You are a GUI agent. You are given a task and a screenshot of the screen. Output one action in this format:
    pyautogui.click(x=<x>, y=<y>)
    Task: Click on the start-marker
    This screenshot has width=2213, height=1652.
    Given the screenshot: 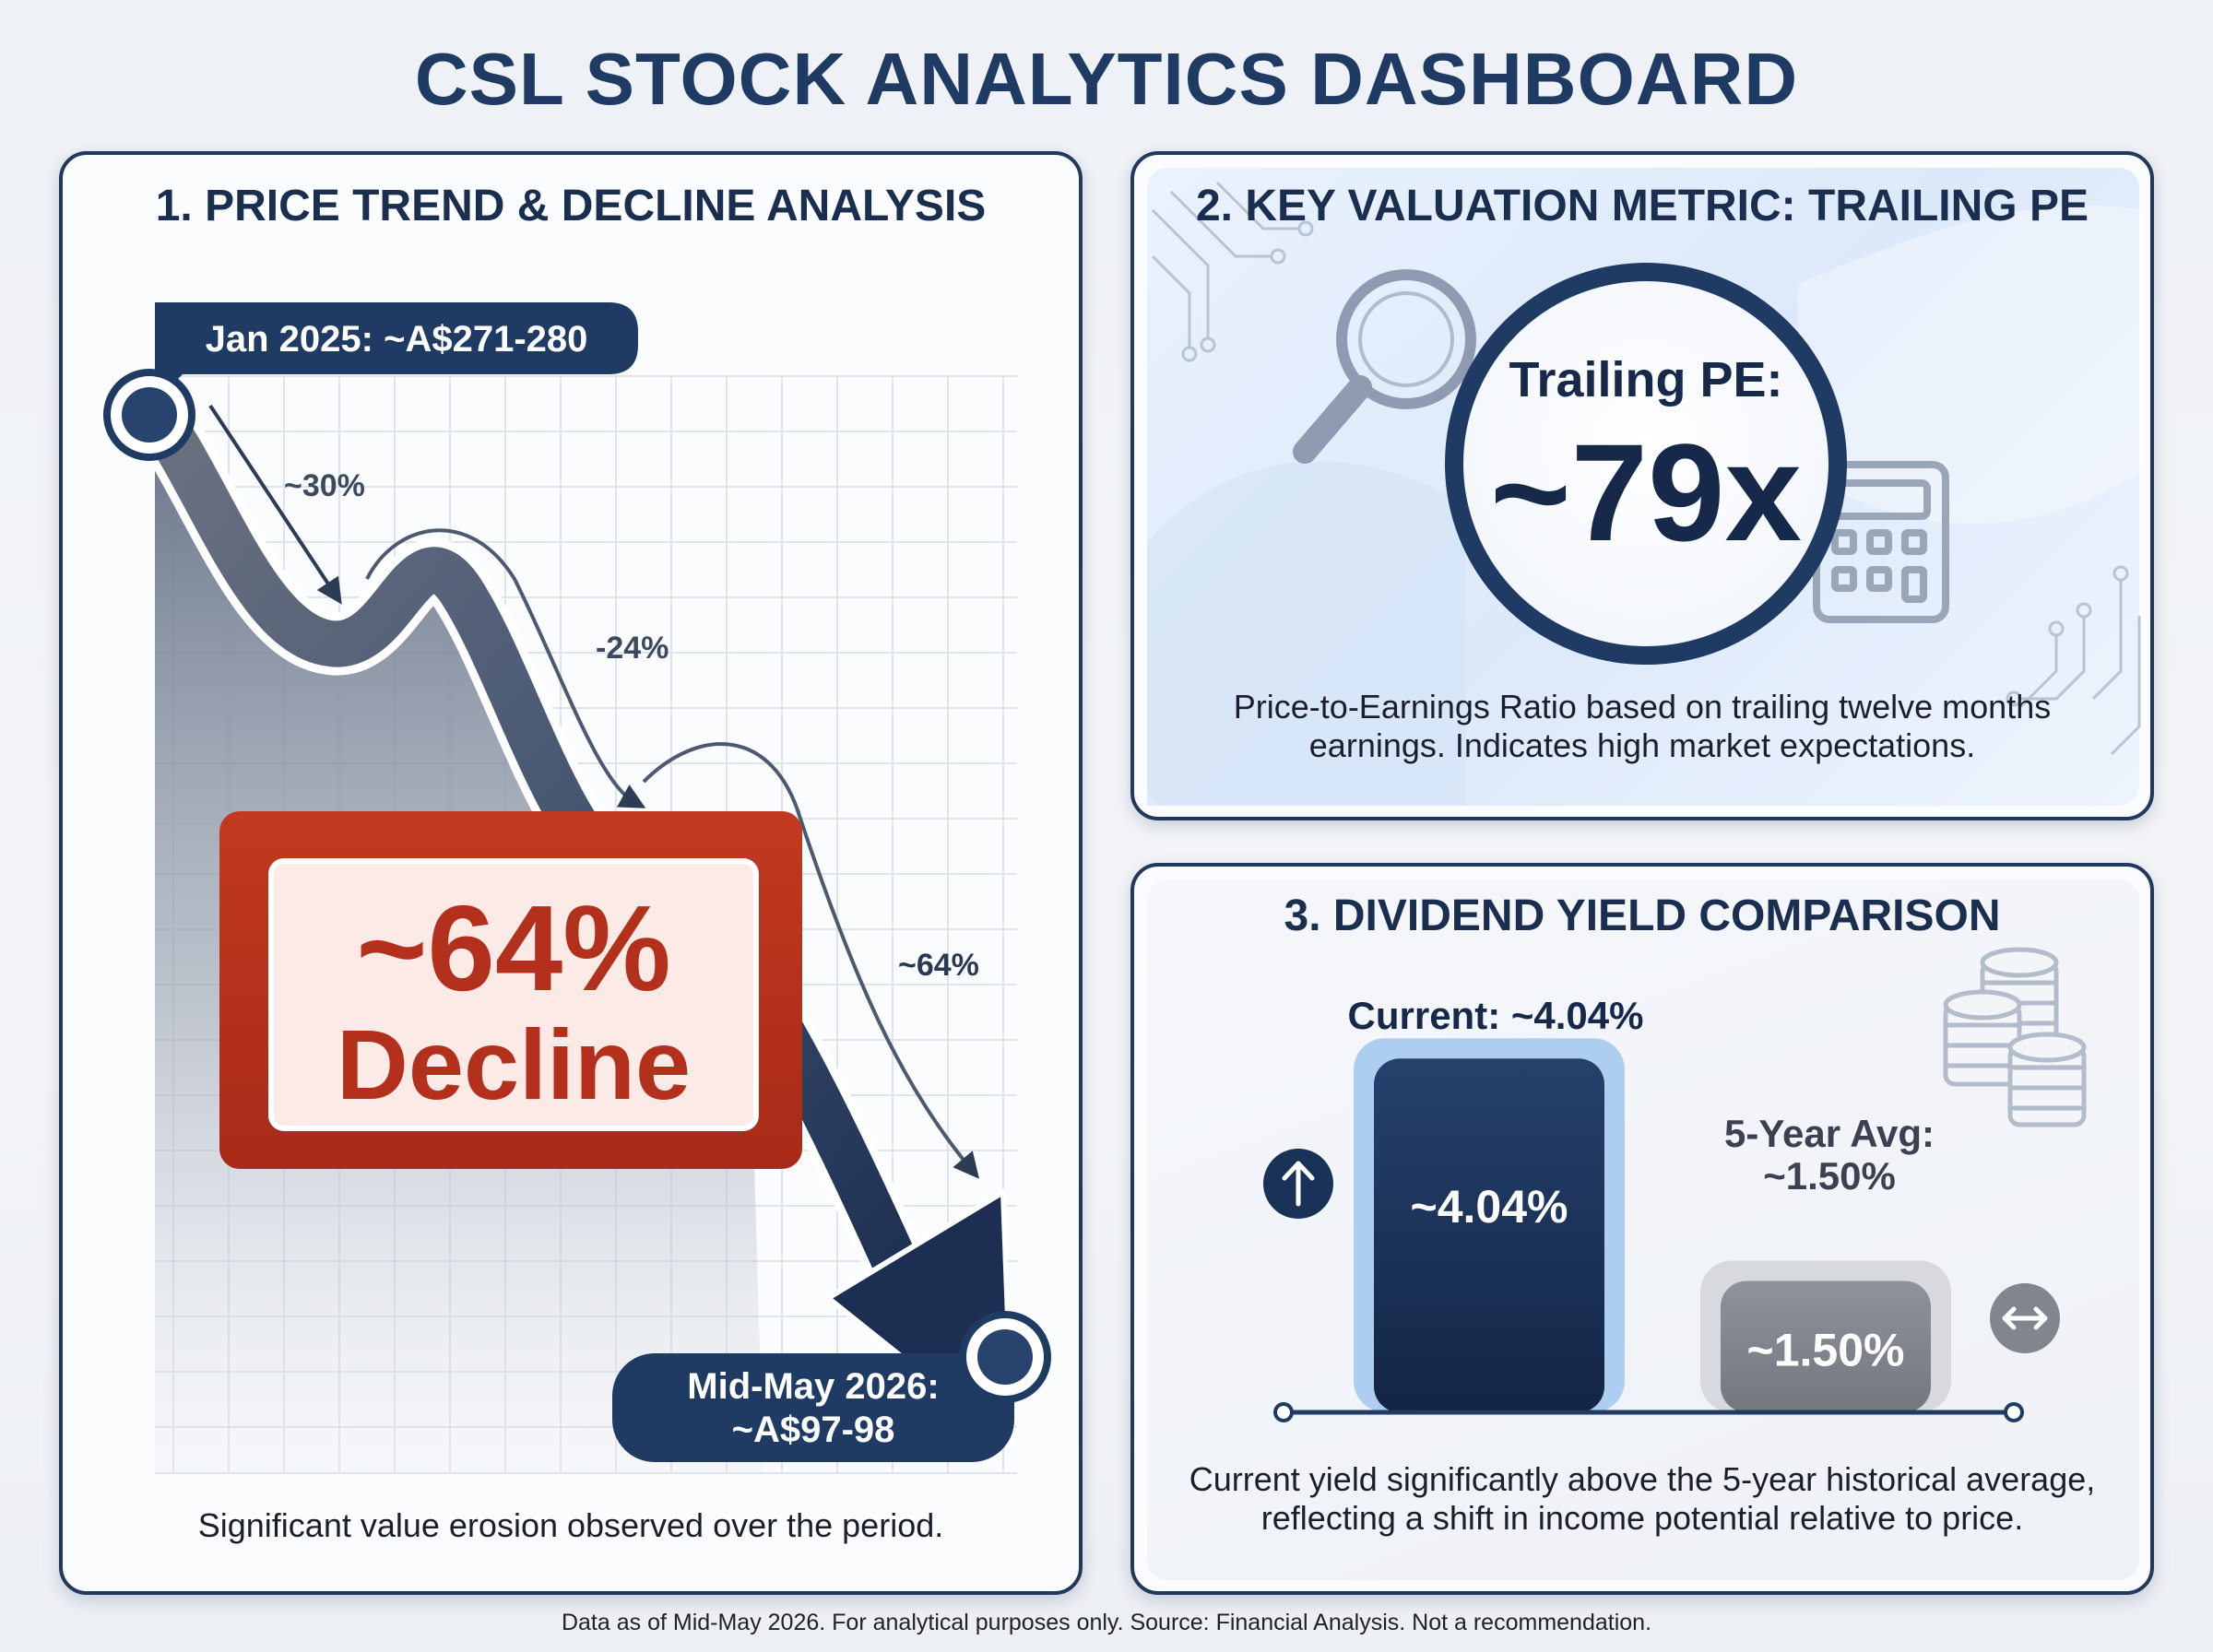 What is the action you would take?
    pyautogui.click(x=149, y=415)
    